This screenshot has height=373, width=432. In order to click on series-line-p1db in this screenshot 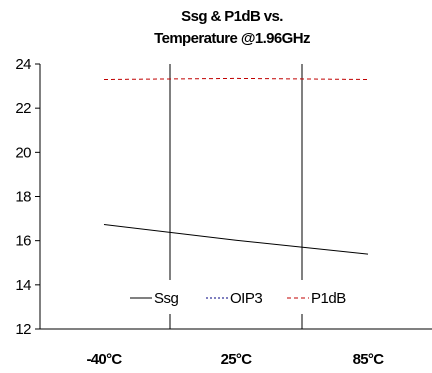, I will do `click(236, 78)`.